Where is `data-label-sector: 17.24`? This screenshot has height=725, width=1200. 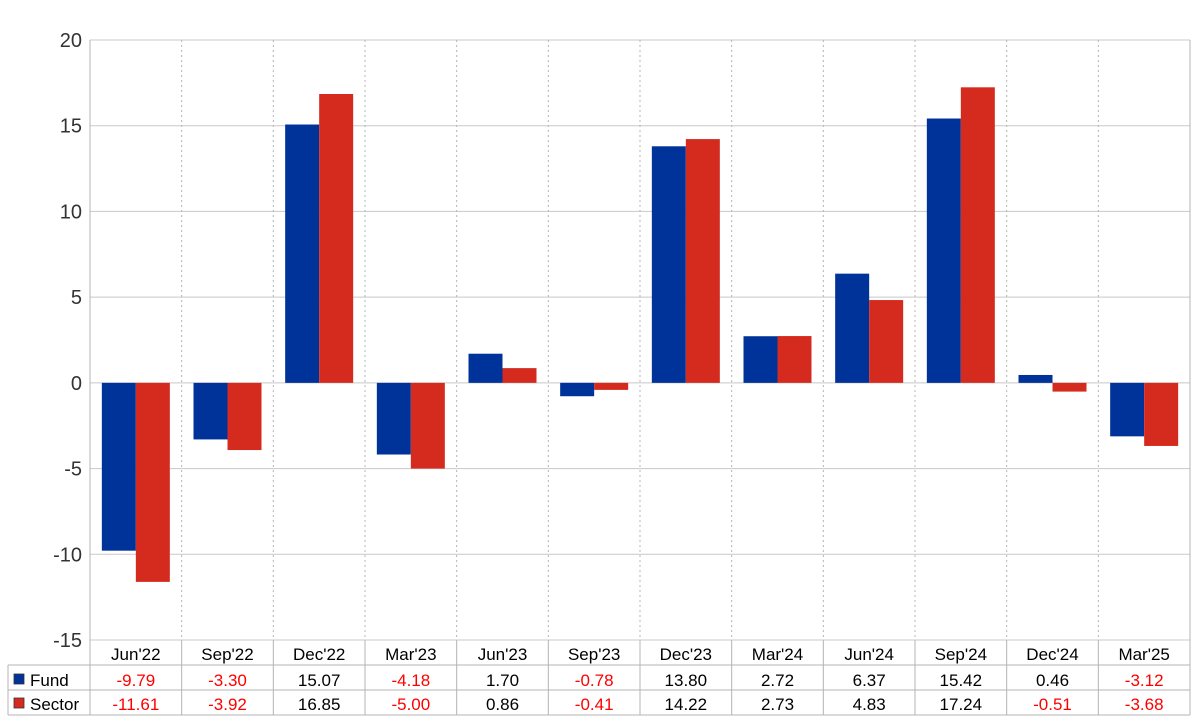 data-label-sector: 17.24 is located at coordinates (961, 704).